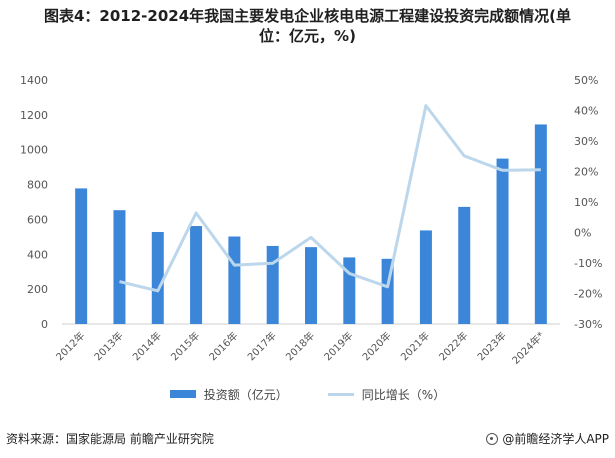  What do you see at coordinates (108, 346) in the screenshot?
I see `x-tick-label: 2013年` at bounding box center [108, 346].